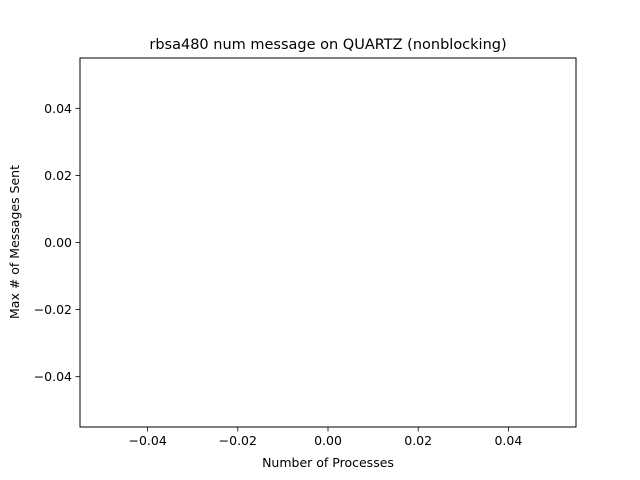  Describe the element at coordinates (418, 440) in the screenshot. I see `x-tick-label: 0.02` at that location.